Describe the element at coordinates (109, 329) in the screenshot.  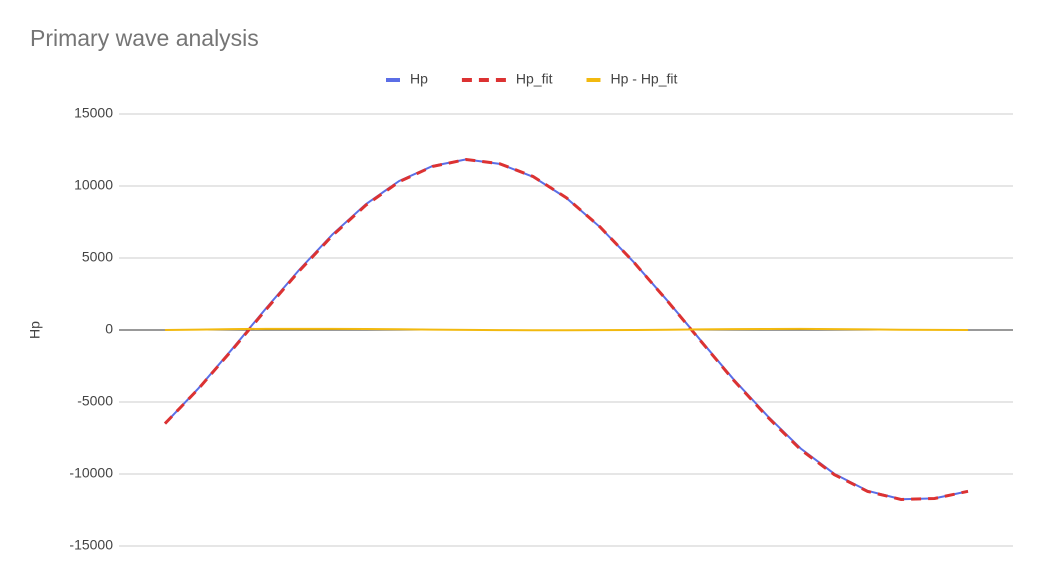
I see `y-tick-label: 0` at that location.